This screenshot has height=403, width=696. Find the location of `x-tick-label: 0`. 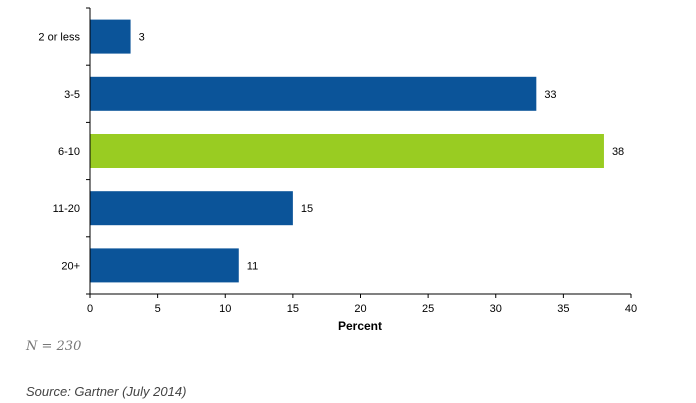

x-tick-label: 0 is located at coordinates (90, 309).